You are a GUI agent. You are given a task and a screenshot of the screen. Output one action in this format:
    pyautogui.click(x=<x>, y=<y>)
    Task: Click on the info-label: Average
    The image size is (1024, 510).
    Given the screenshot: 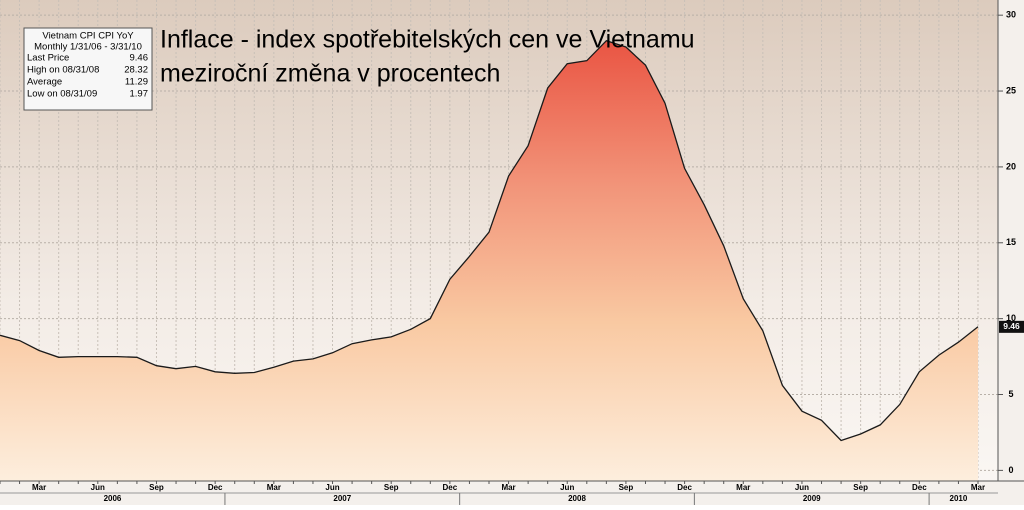 What is the action you would take?
    pyautogui.click(x=44, y=82)
    